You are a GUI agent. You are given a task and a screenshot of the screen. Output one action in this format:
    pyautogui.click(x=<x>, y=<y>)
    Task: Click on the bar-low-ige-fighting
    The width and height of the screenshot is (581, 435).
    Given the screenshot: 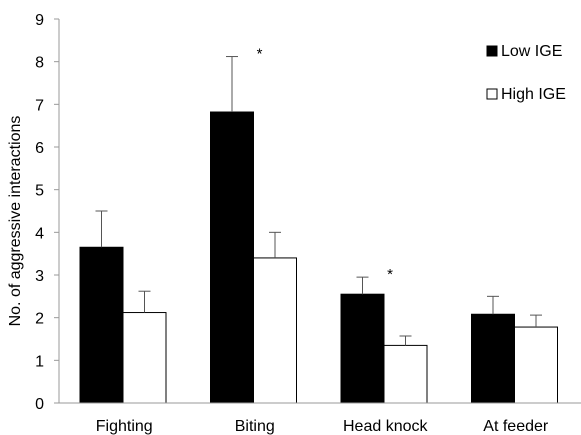 What is the action you would take?
    pyautogui.click(x=101, y=325)
    